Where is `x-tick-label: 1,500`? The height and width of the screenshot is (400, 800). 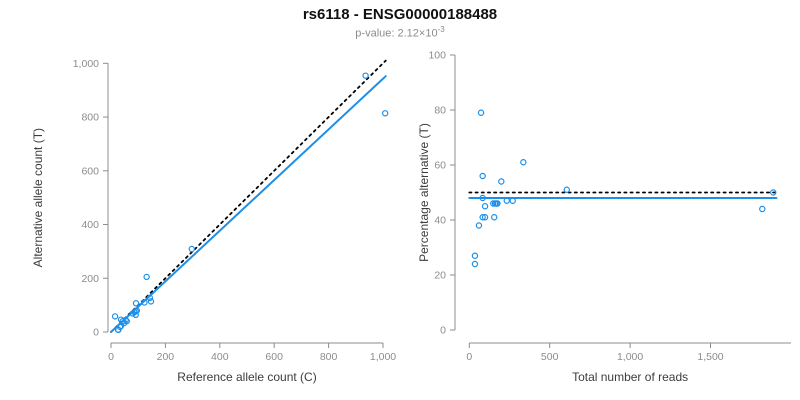
x-tick-label: 1,500 is located at coordinates (710, 357).